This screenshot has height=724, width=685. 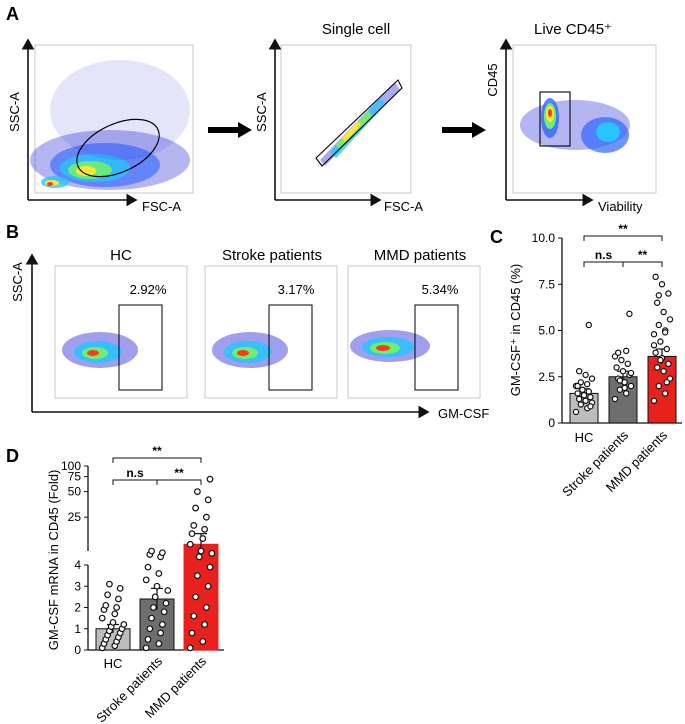 I want to click on b1-percent: 2.92%, so click(x=148, y=289).